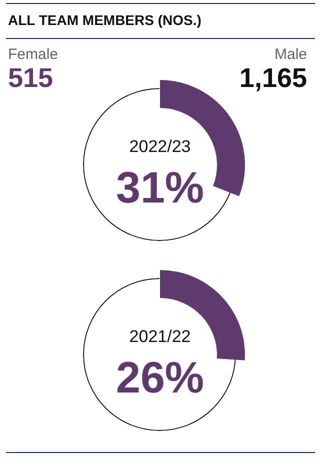 Image resolution: width=321 pixels, height=460 pixels. I want to click on text: 26%, so click(160, 378).